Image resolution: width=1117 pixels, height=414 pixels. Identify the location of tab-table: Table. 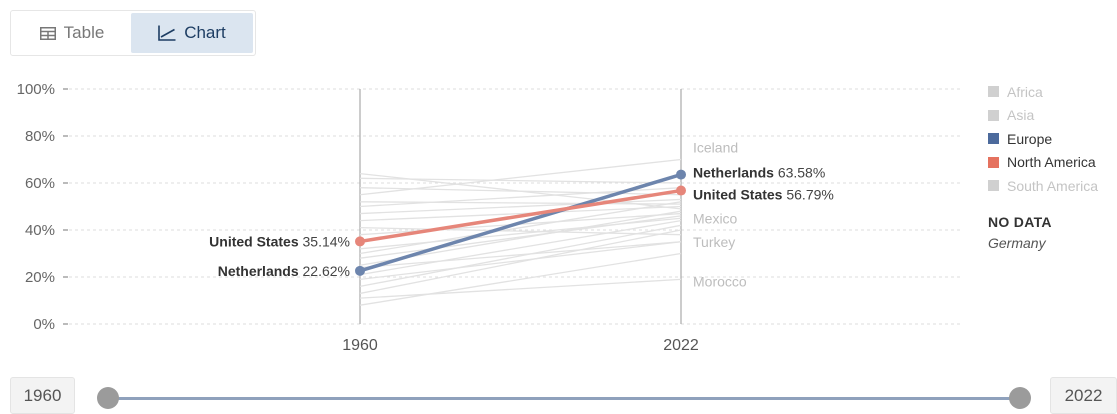
(72, 33).